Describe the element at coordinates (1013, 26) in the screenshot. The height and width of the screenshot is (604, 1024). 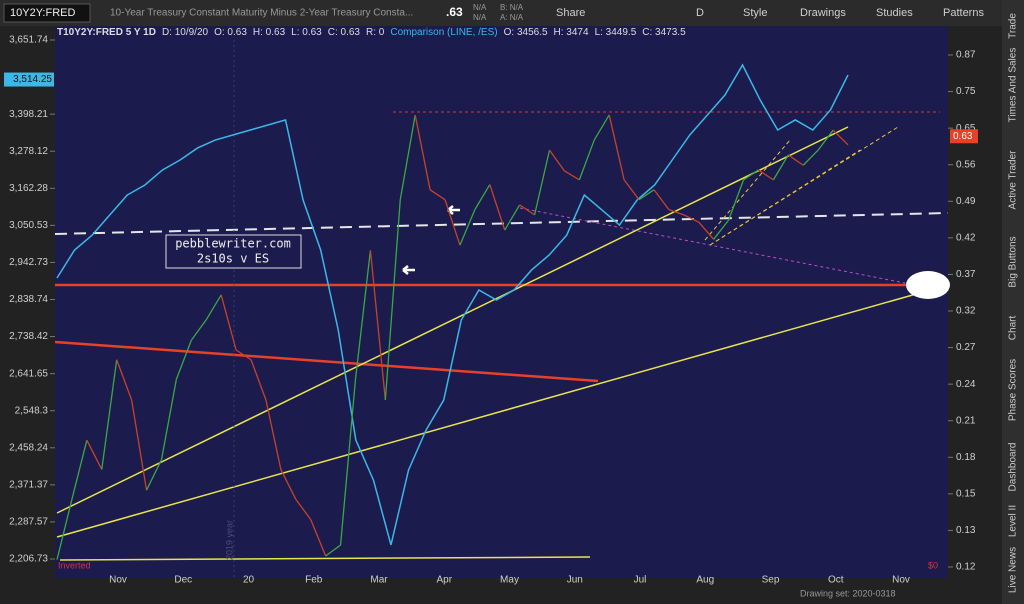
I see `side-tab: Trade` at that location.